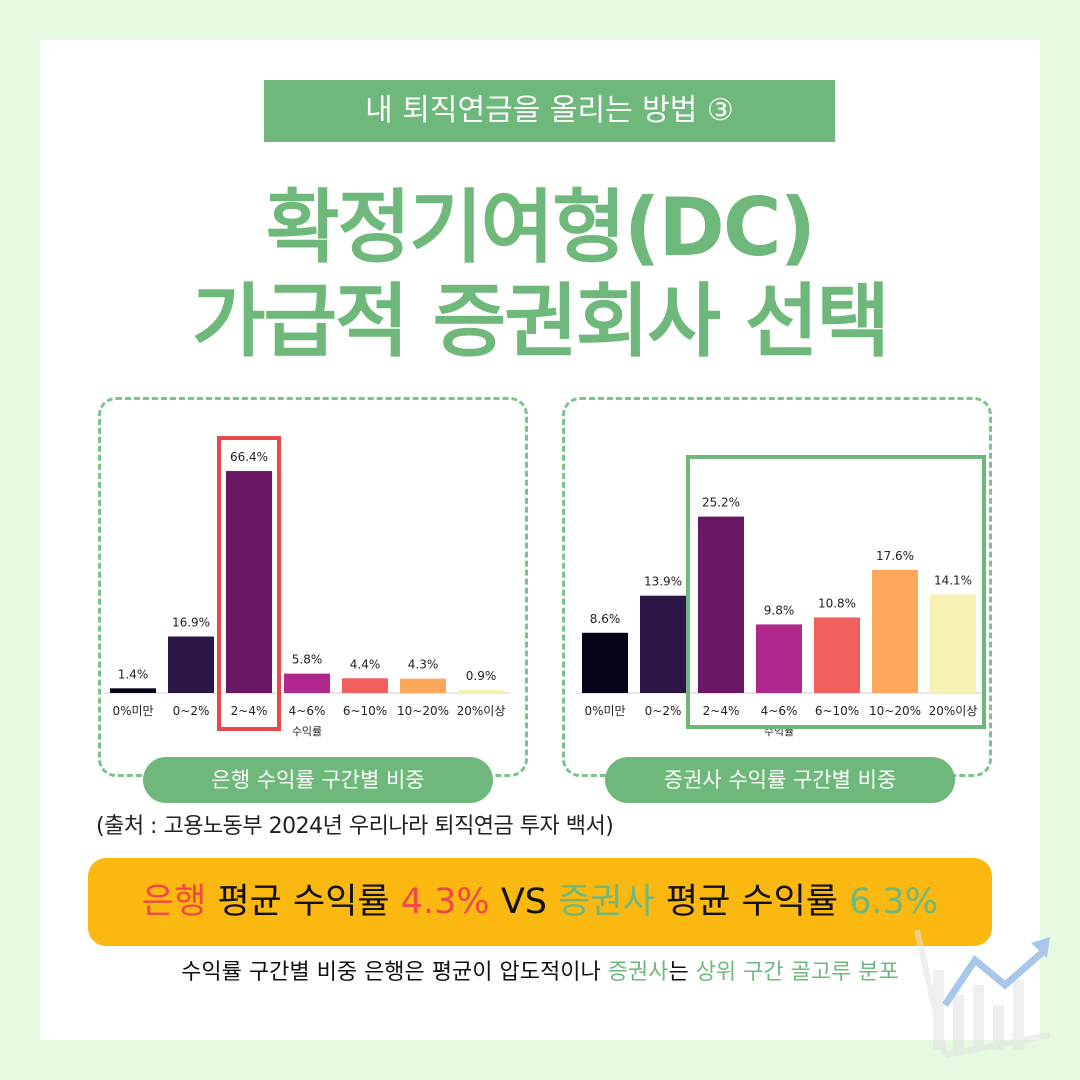 The height and width of the screenshot is (1080, 1080). What do you see at coordinates (481, 676) in the screenshot?
I see `bar-value-label: 0.9%` at bounding box center [481, 676].